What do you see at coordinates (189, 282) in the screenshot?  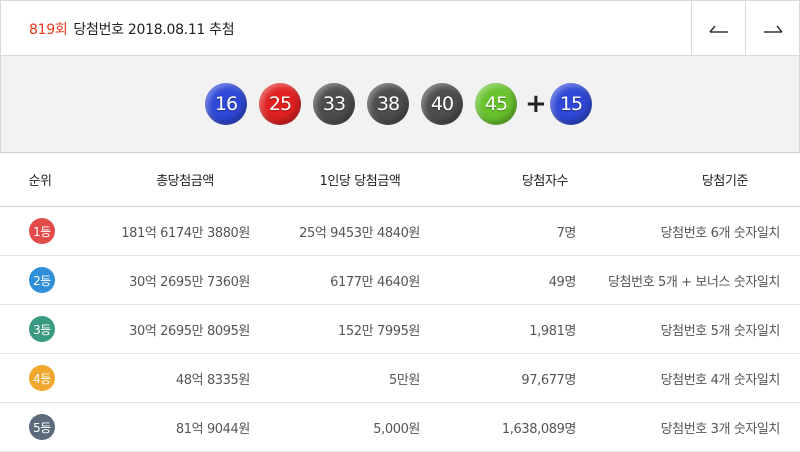 I see `total-prize: 30억 2695만 7360원` at bounding box center [189, 282].